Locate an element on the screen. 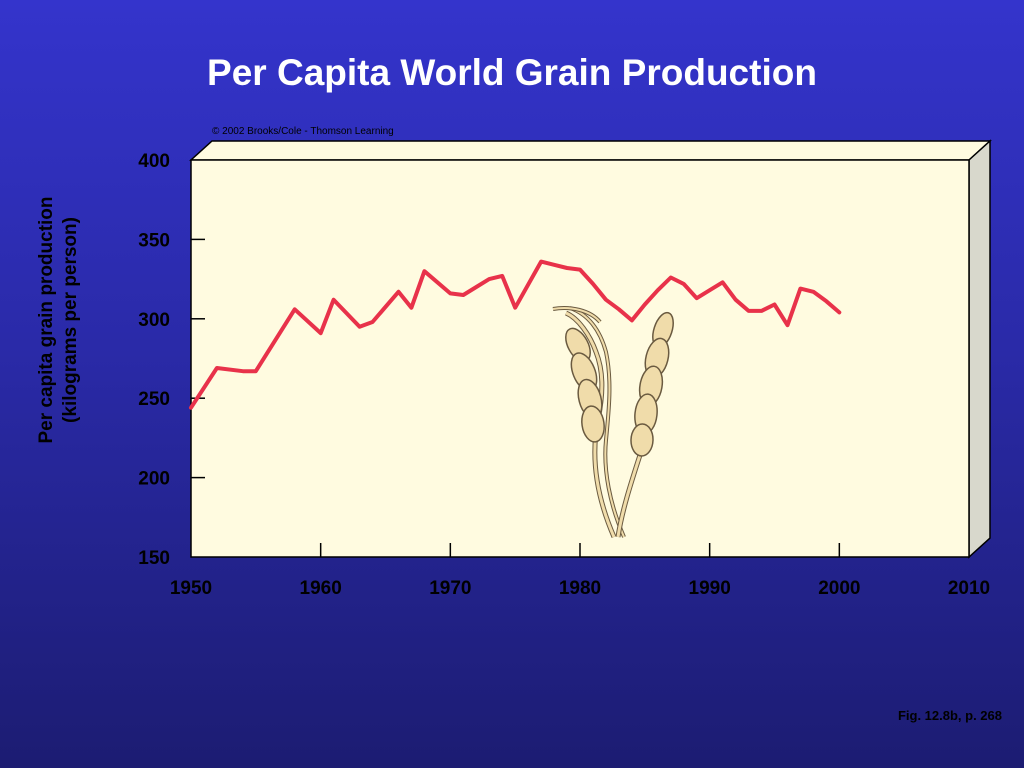 The height and width of the screenshot is (768, 1024). y-tick-label: 350 is located at coordinates (154, 240).